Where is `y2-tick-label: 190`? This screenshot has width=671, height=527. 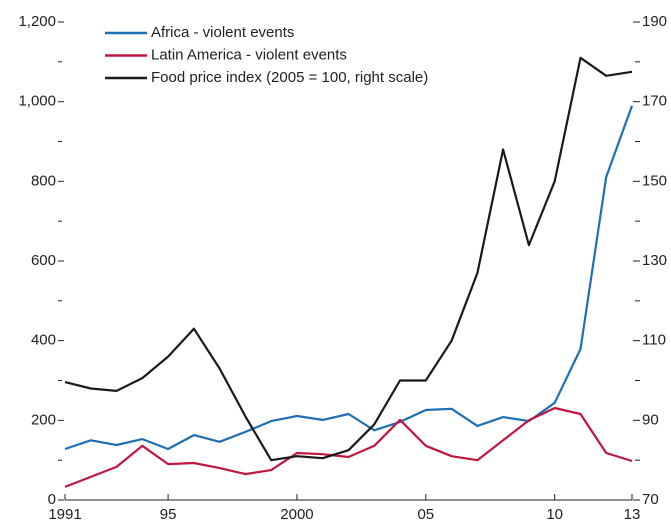 y2-tick-label: 190 is located at coordinates (654, 21).